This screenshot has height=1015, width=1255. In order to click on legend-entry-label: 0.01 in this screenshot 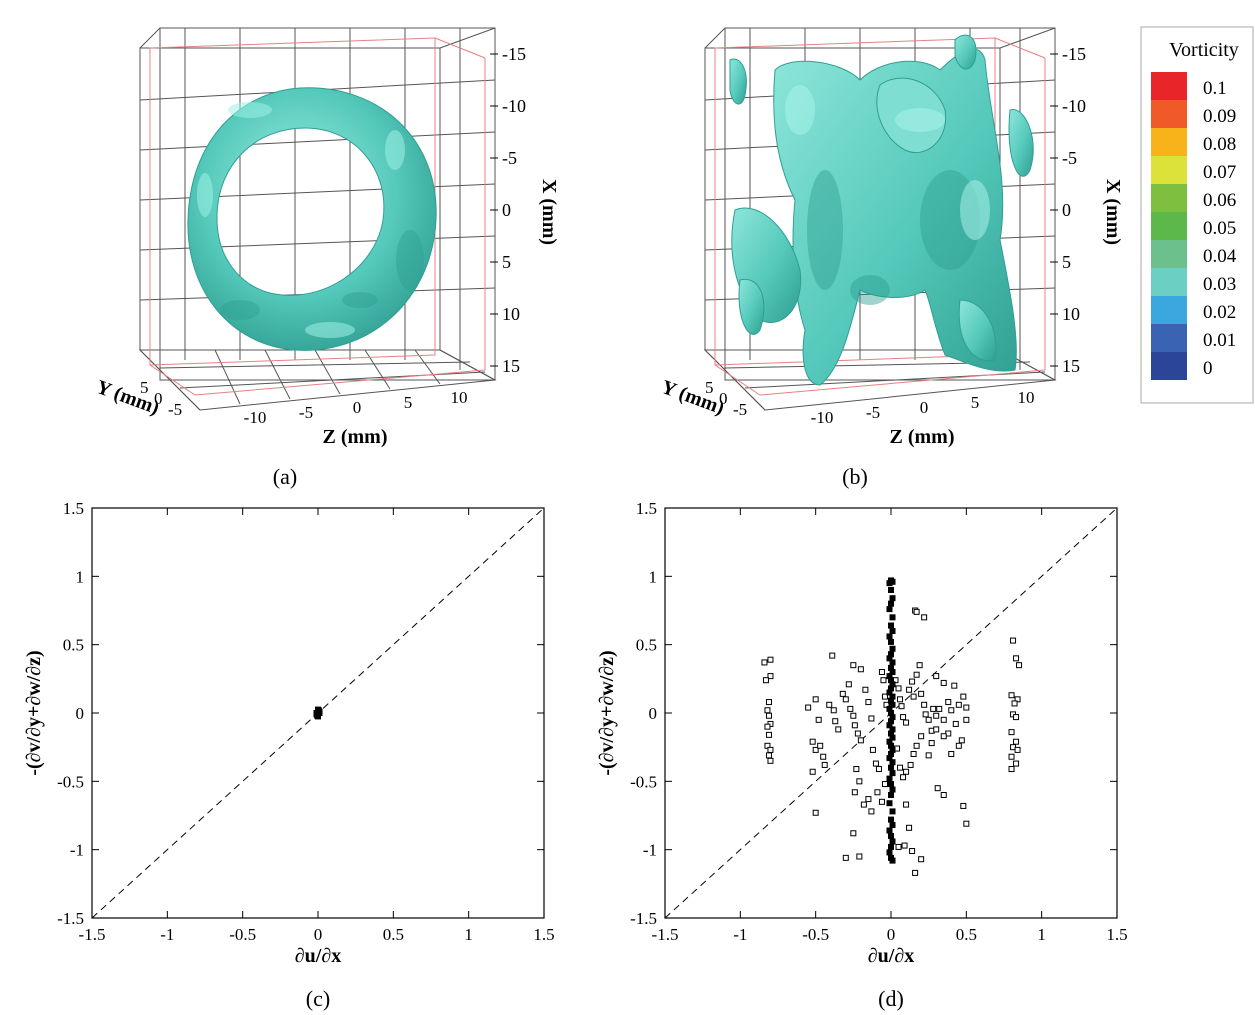, I will do `click(1219, 340)`.